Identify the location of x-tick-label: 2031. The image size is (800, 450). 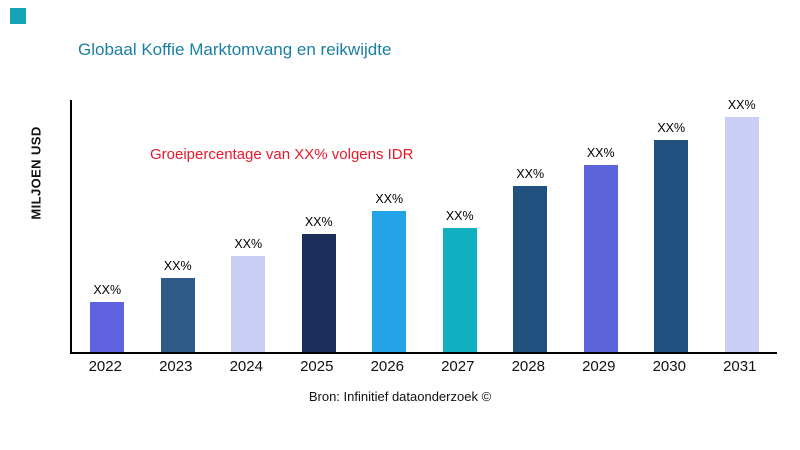
(740, 366).